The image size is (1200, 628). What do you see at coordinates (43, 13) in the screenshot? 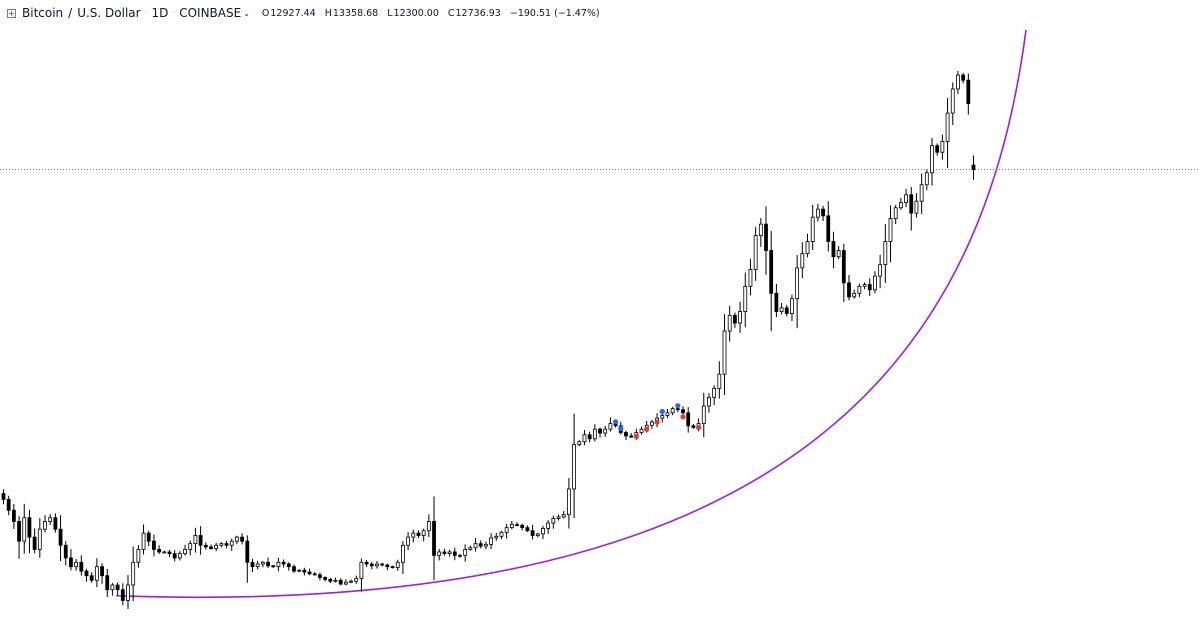
I see `symbol-name: Bitcoin` at bounding box center [43, 13].